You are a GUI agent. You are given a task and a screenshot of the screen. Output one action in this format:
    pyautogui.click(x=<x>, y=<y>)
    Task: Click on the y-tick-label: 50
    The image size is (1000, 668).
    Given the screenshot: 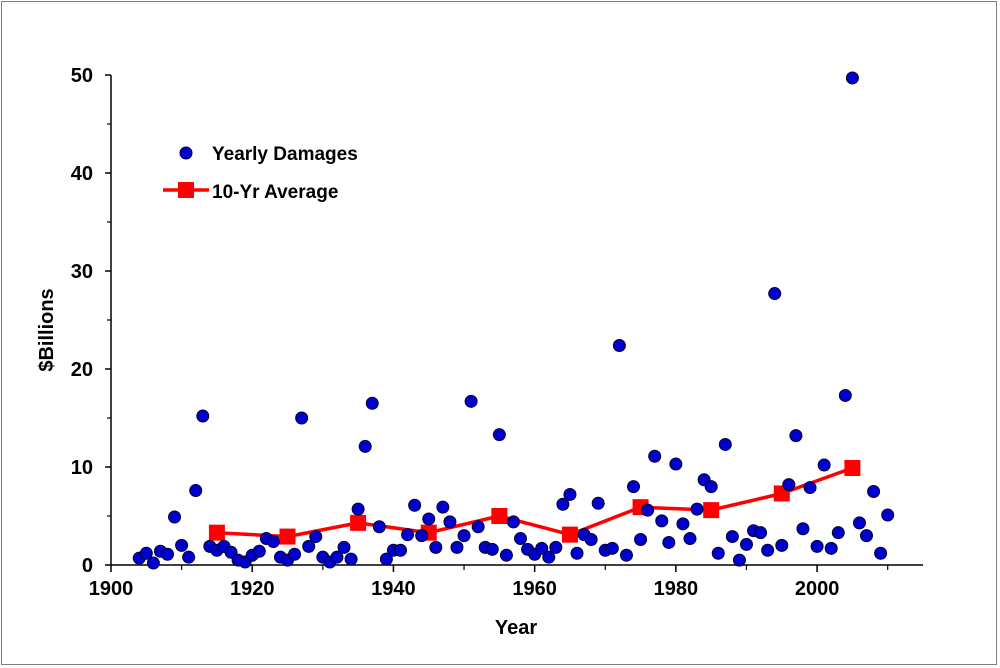 What is the action you would take?
    pyautogui.click(x=82, y=76)
    